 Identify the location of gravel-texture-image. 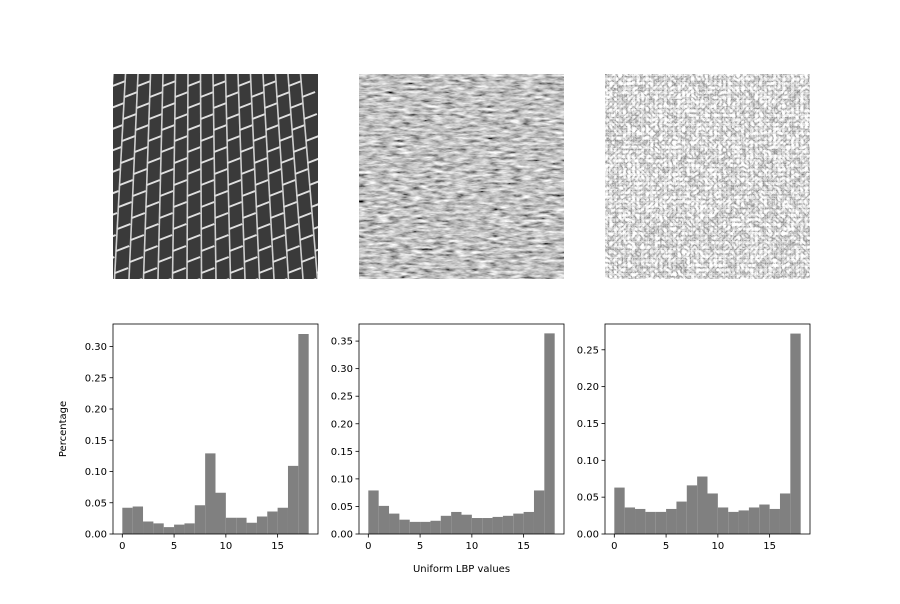
(707, 176).